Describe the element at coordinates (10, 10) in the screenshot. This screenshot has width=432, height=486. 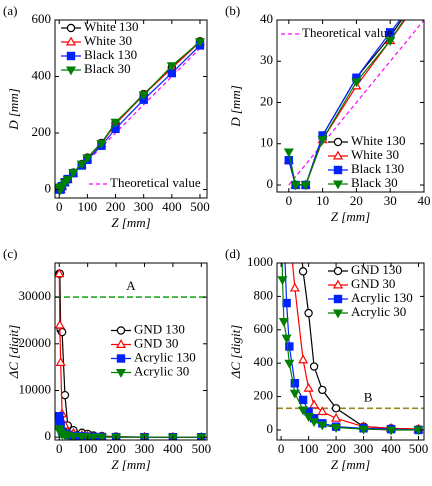
I see `panel-label: (a)` at that location.